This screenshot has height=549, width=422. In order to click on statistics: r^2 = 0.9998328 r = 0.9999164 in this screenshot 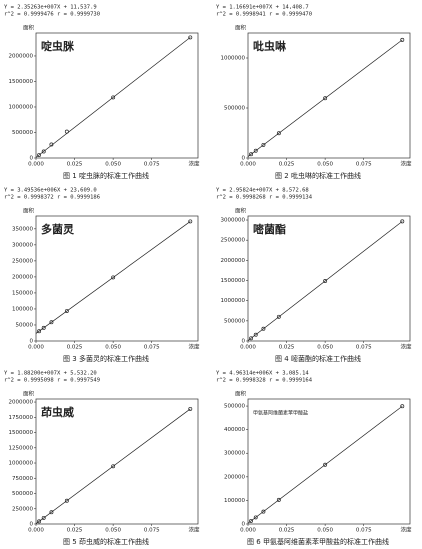, I will do `click(264, 381)`.